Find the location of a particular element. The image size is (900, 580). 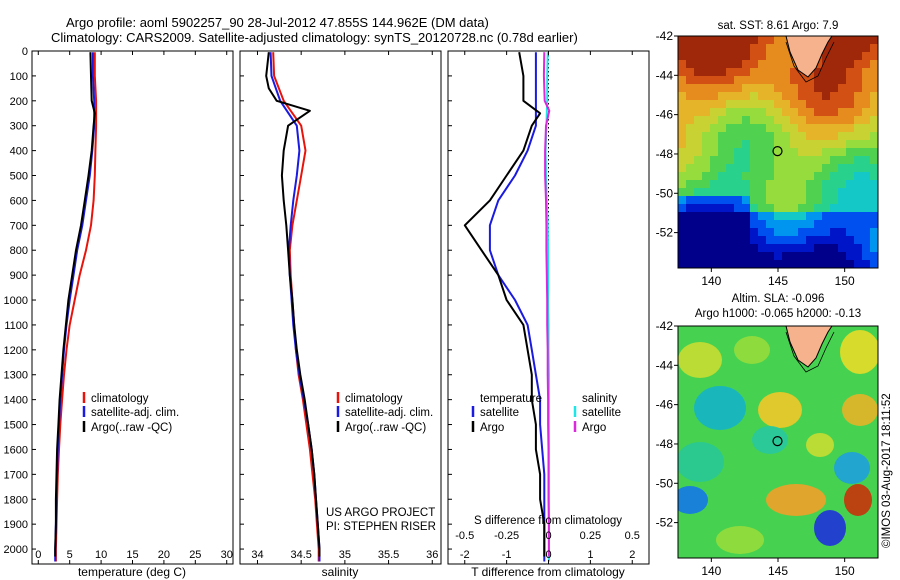

legend-label-s-satellite: satellite is located at coordinates (601, 413).